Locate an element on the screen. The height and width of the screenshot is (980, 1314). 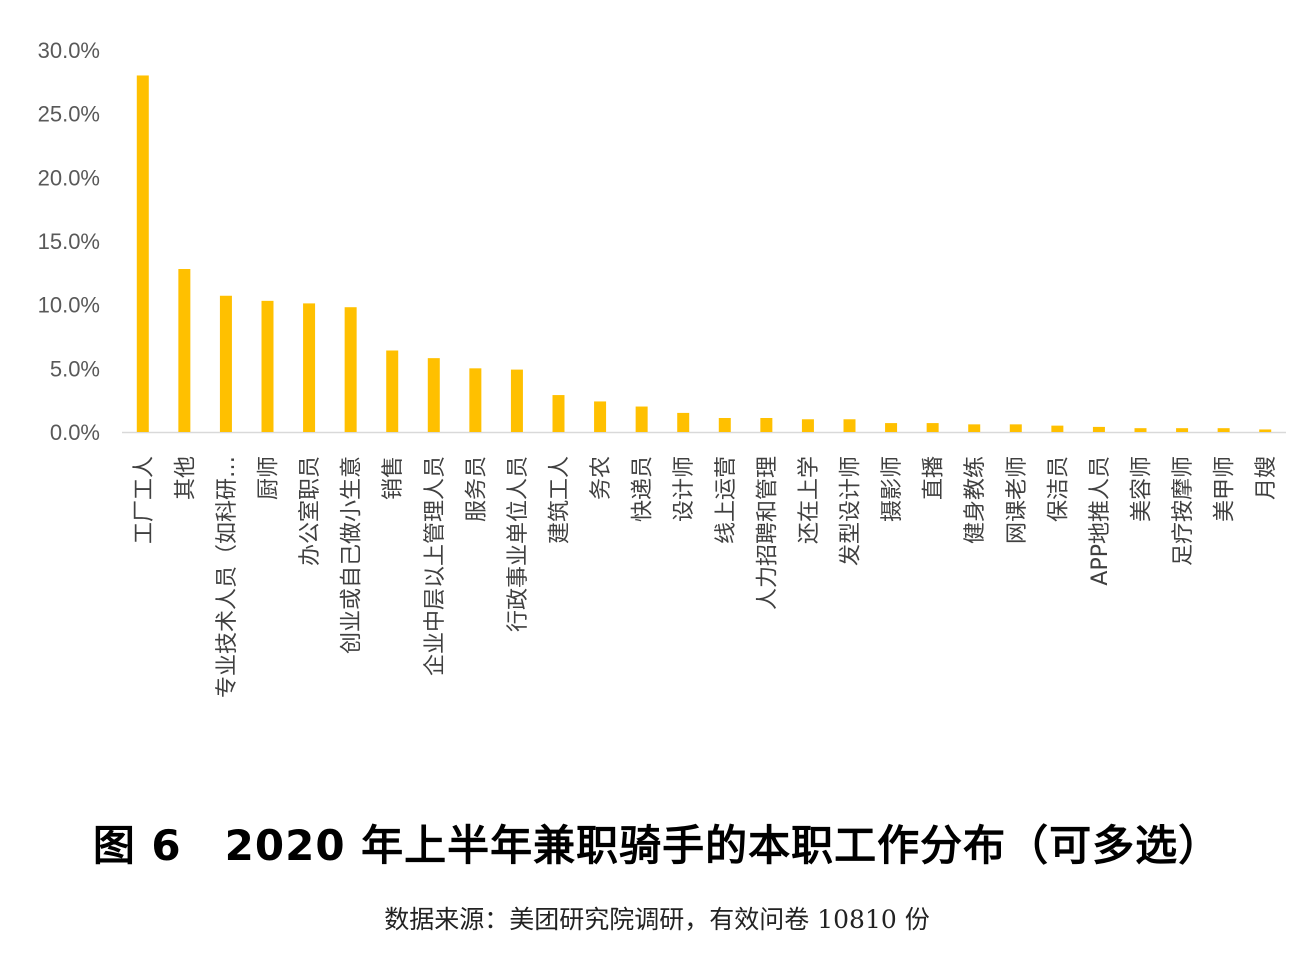
x-tick-label: 线上运营 is located at coordinates (726, 500).